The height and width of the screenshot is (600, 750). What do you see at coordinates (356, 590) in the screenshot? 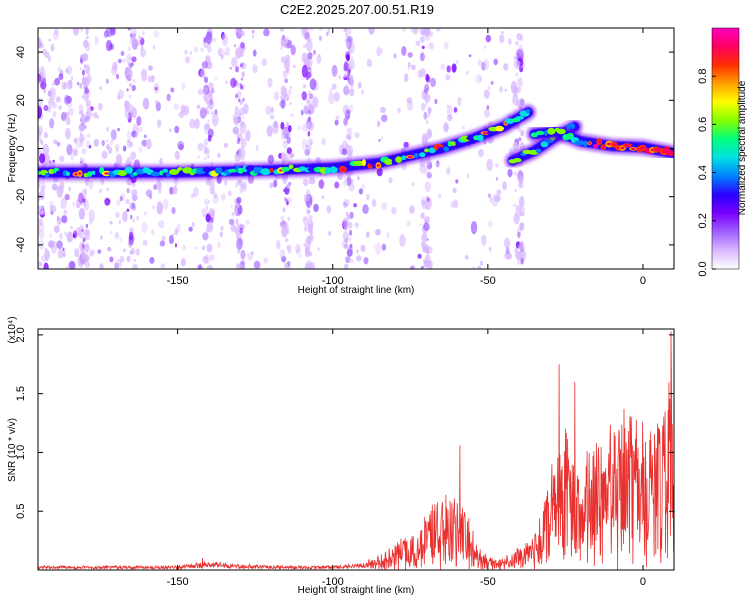
I see `snr-x-axis-label: Height of straight line (km)` at bounding box center [356, 590].